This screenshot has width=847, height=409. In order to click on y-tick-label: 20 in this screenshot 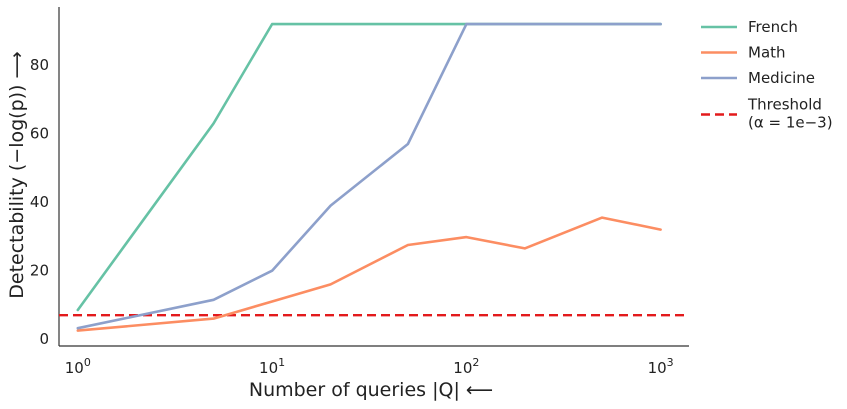, I will do `click(39, 271)`.